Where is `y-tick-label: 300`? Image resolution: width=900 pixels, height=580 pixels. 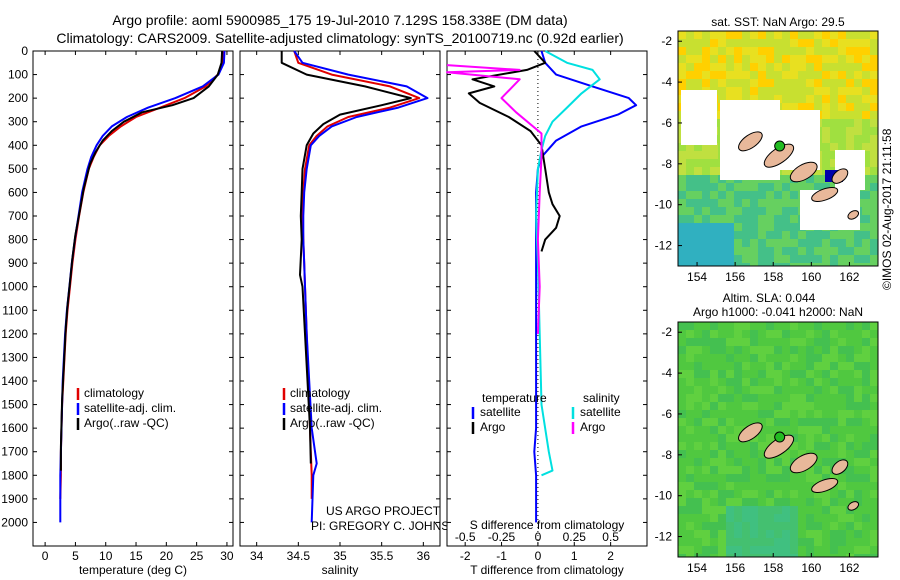 y-tick-label: 300 is located at coordinates (18, 122).